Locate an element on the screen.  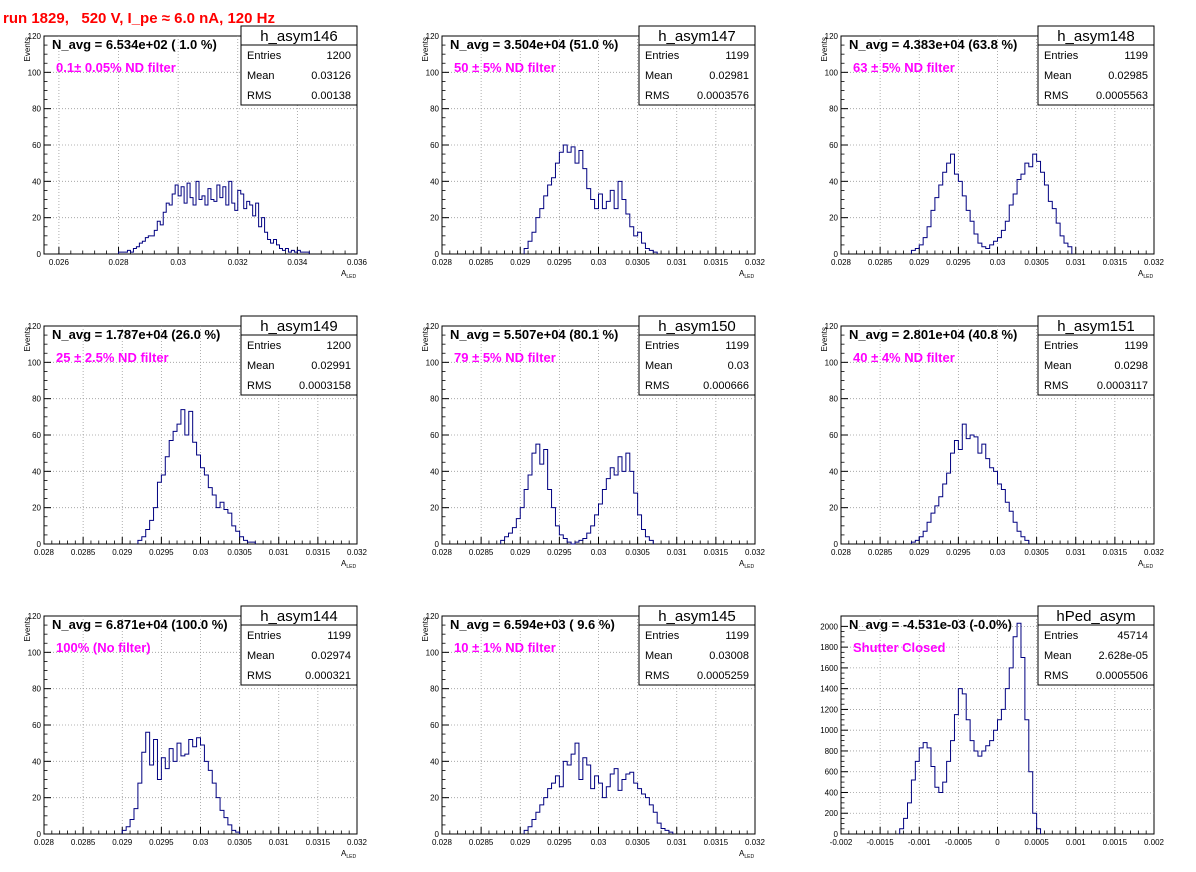
stats-value: 0.02974 is located at coordinates (331, 656).